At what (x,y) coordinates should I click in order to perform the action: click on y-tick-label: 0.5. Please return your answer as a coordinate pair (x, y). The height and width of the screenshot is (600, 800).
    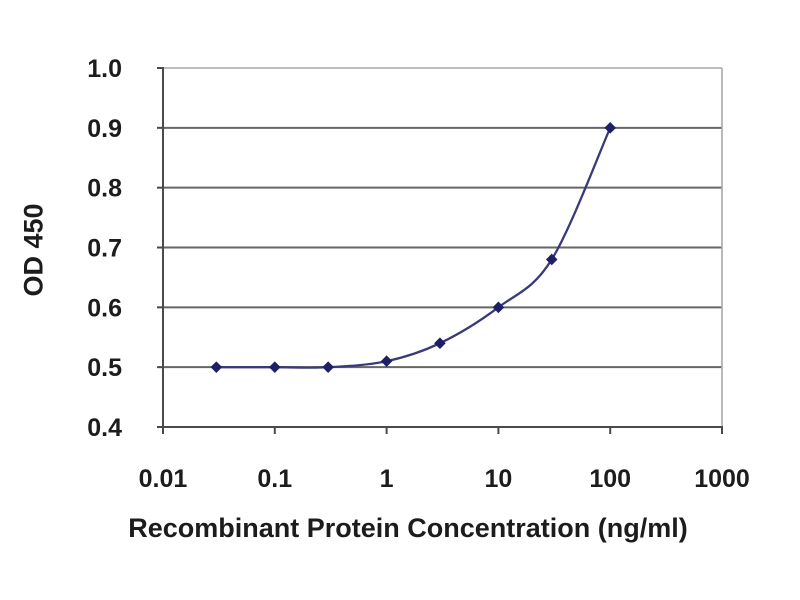
    Looking at the image, I should click on (104, 368).